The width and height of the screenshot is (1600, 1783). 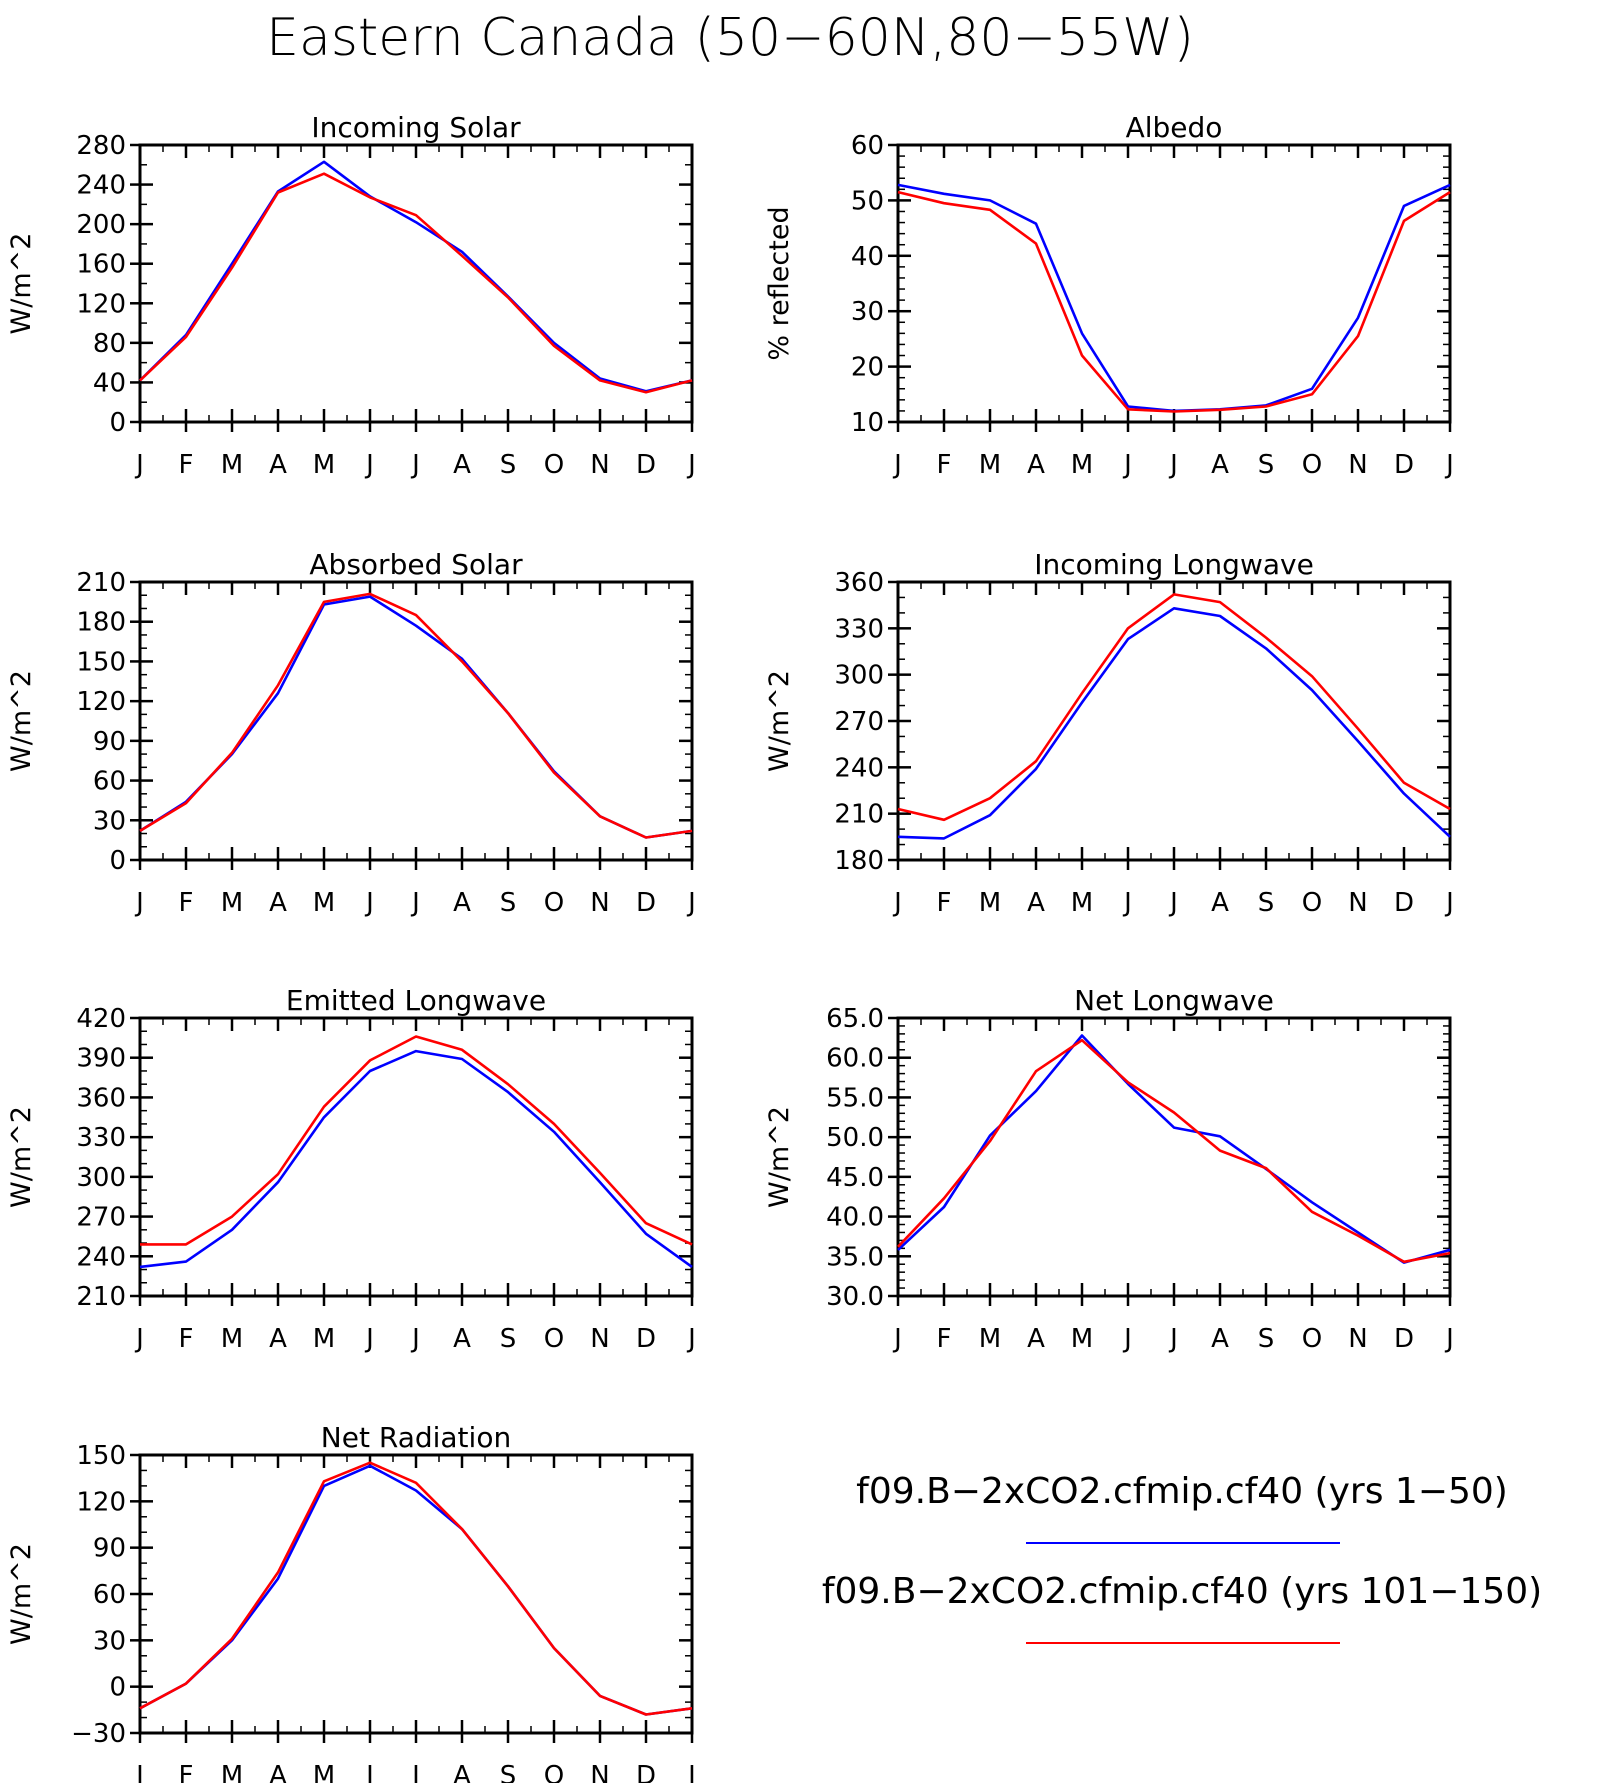 What do you see at coordinates (101, 1019) in the screenshot?
I see `y-tick-label: 420` at bounding box center [101, 1019].